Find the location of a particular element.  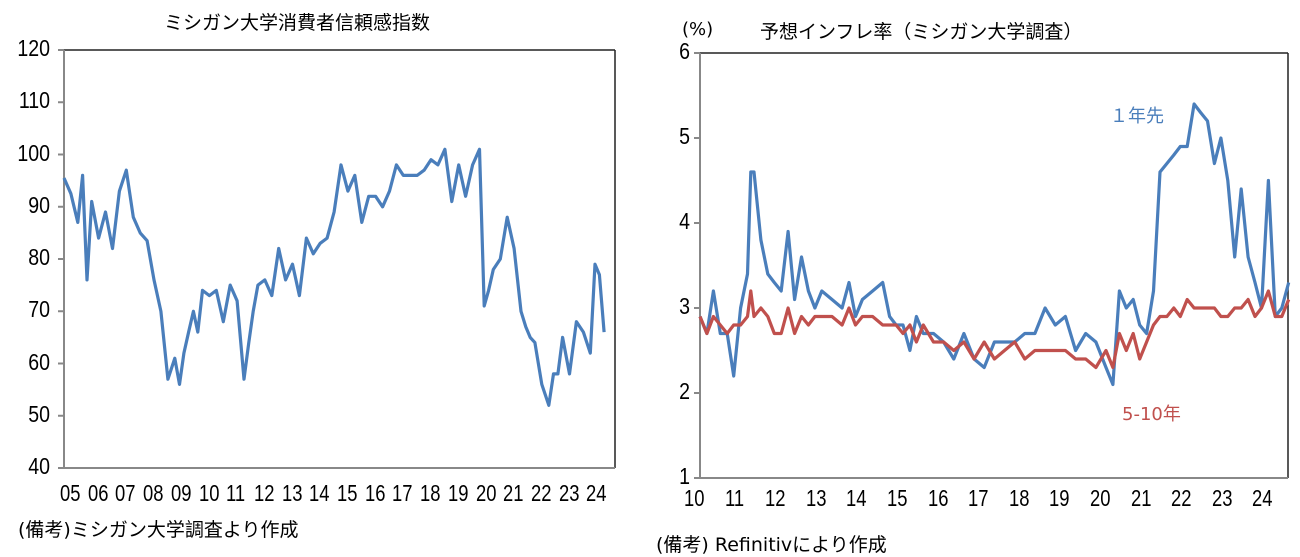

x-tick-label: 06 is located at coordinates (98, 493).